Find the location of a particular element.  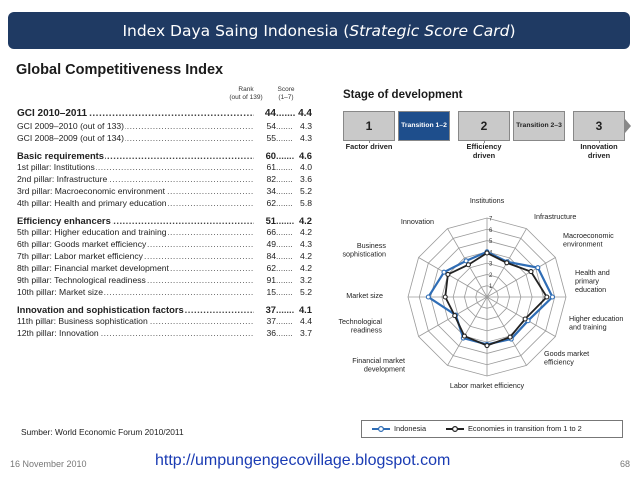

legend-item: Indonesia is located at coordinates (399, 428).